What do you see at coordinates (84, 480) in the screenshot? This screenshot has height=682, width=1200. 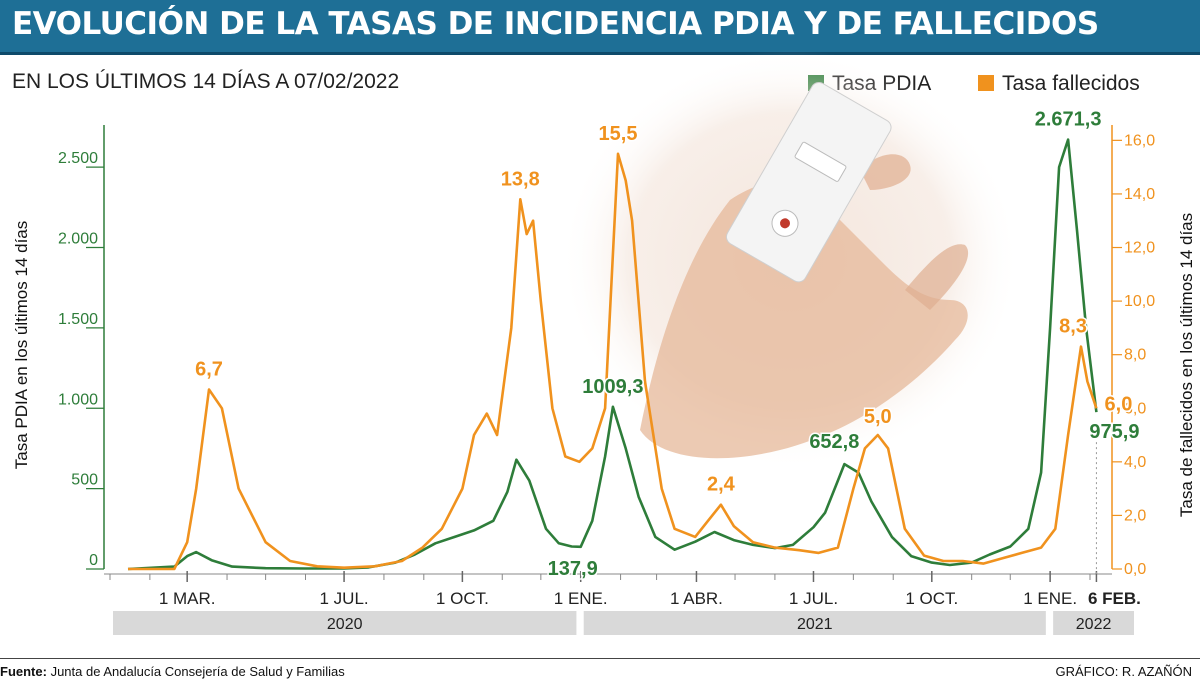 I see `y-tick-label-left: 500` at bounding box center [84, 480].